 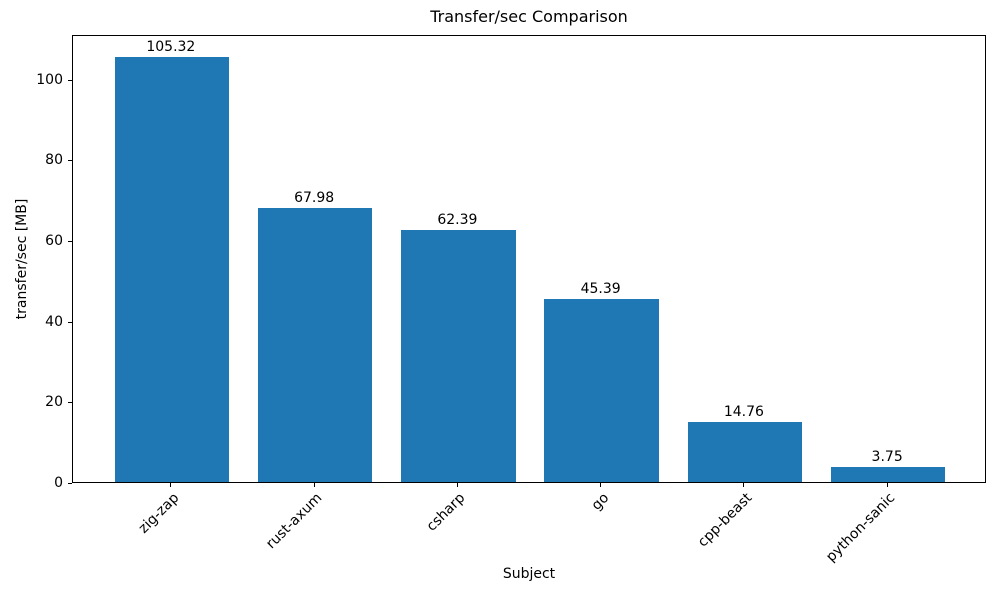 I want to click on bar-go, so click(x=601, y=390).